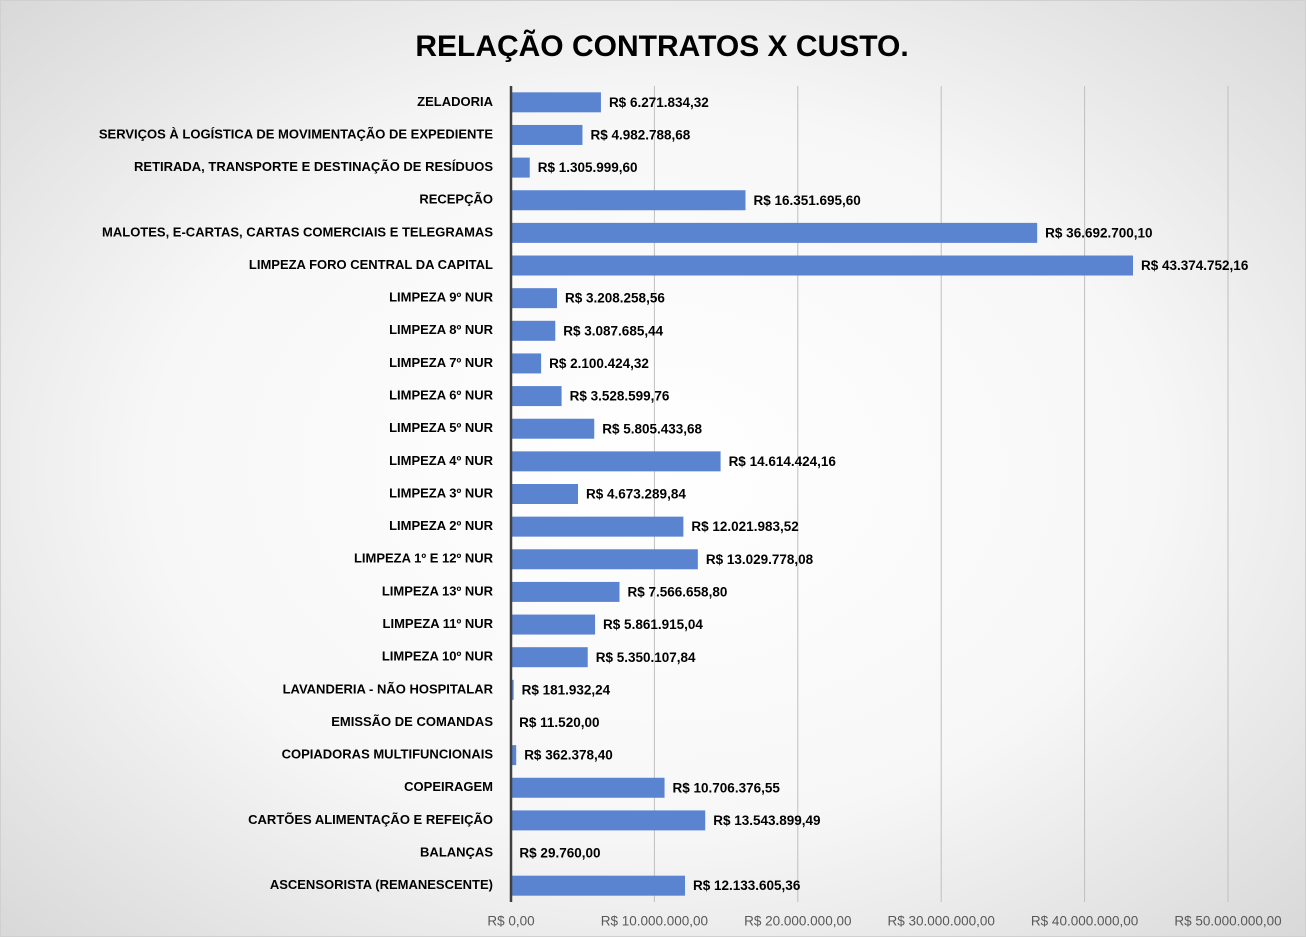 The image size is (1306, 937). What do you see at coordinates (381, 884) in the screenshot?
I see `y-tick-label: ASCENSORISTA (REMANESCENTE)` at bounding box center [381, 884].